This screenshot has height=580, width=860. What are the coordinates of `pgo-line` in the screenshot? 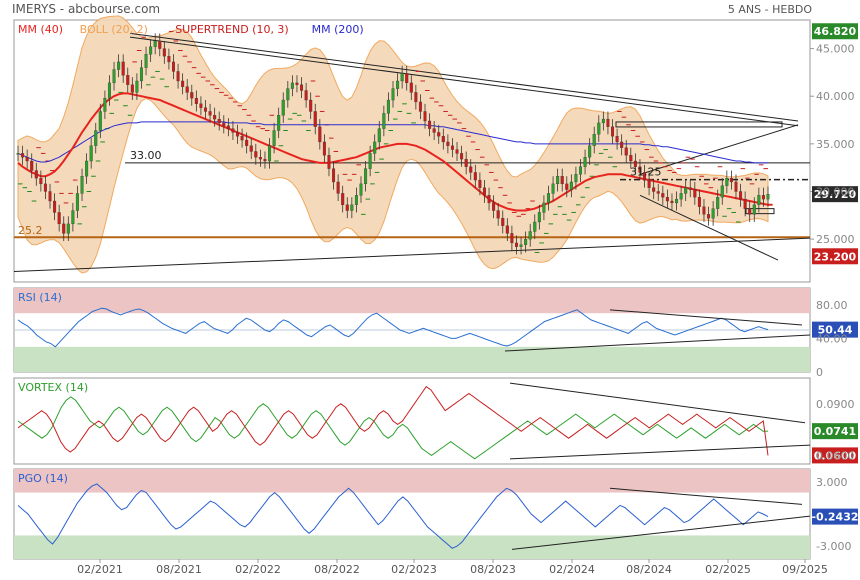 It's located at (393, 516).